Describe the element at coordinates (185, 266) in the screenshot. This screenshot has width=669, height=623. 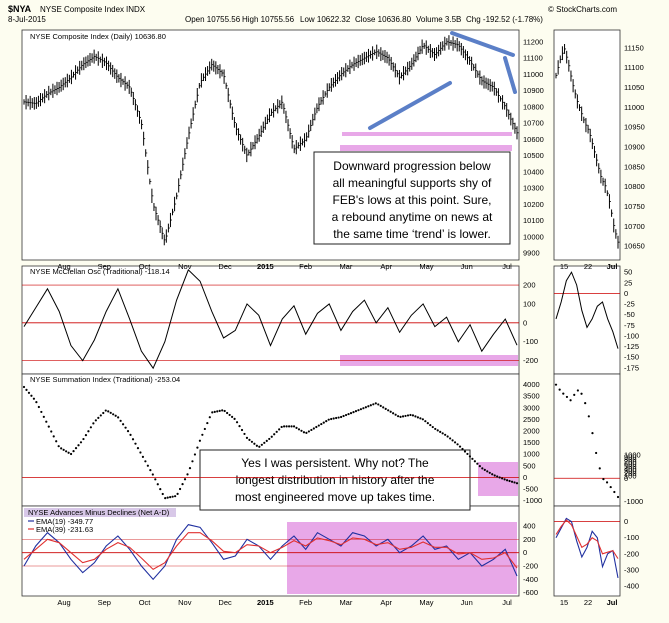
I see `x-axis-label: Nov` at that location.